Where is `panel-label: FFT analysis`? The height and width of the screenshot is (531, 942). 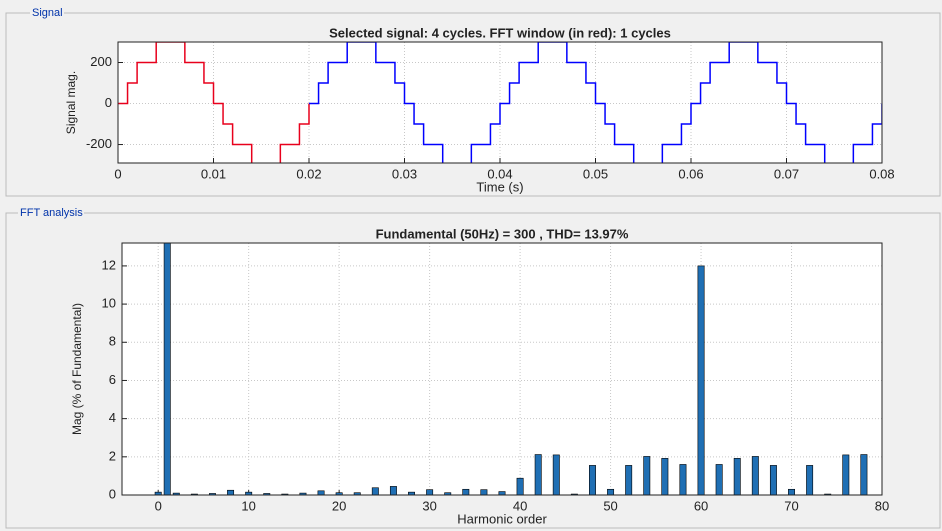 panel-label: FFT analysis is located at coordinates (51, 213).